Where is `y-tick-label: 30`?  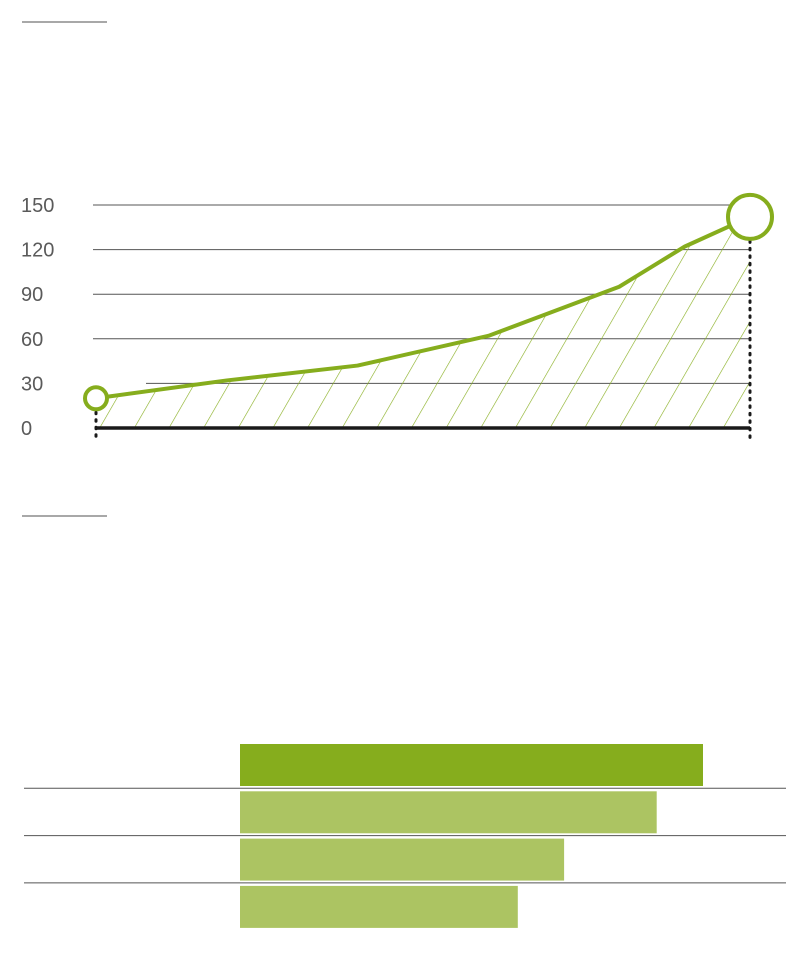 y-tick-label: 30 is located at coordinates (32, 384).